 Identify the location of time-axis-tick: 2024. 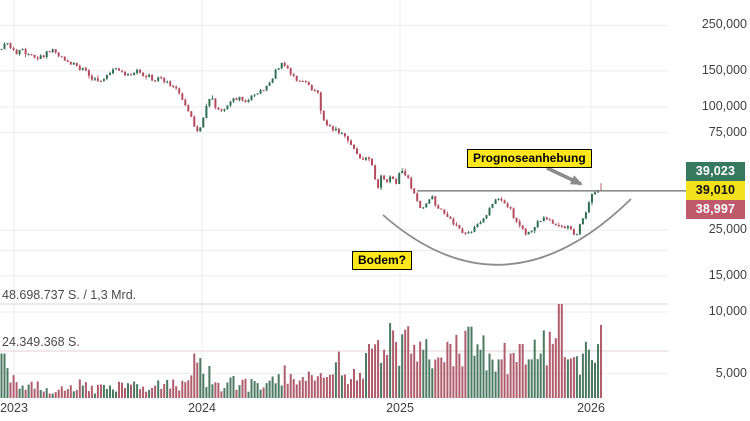
(202, 408).